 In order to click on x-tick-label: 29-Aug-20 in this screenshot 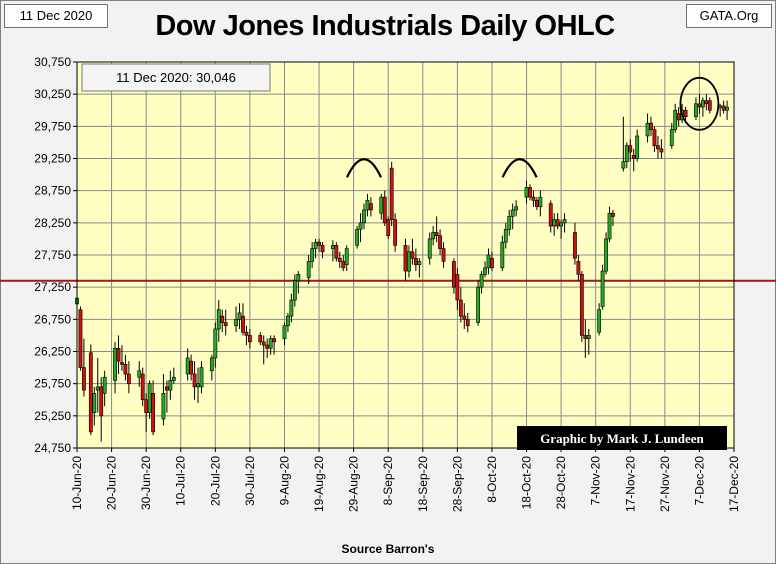, I will do `click(354, 484)`.